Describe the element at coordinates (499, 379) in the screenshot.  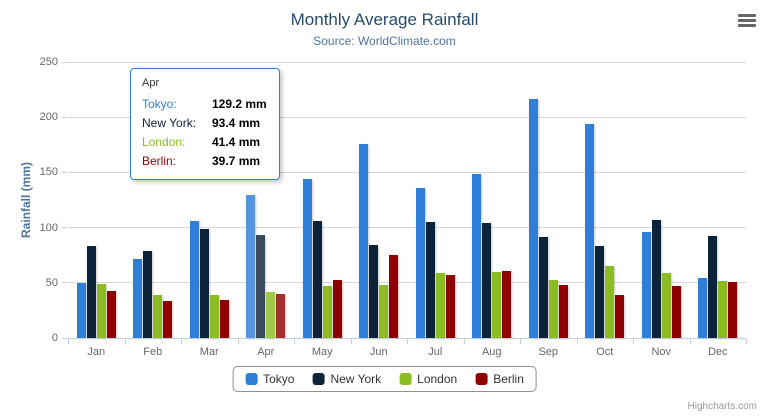
I see `legend-item-berlin: Berlin` at that location.